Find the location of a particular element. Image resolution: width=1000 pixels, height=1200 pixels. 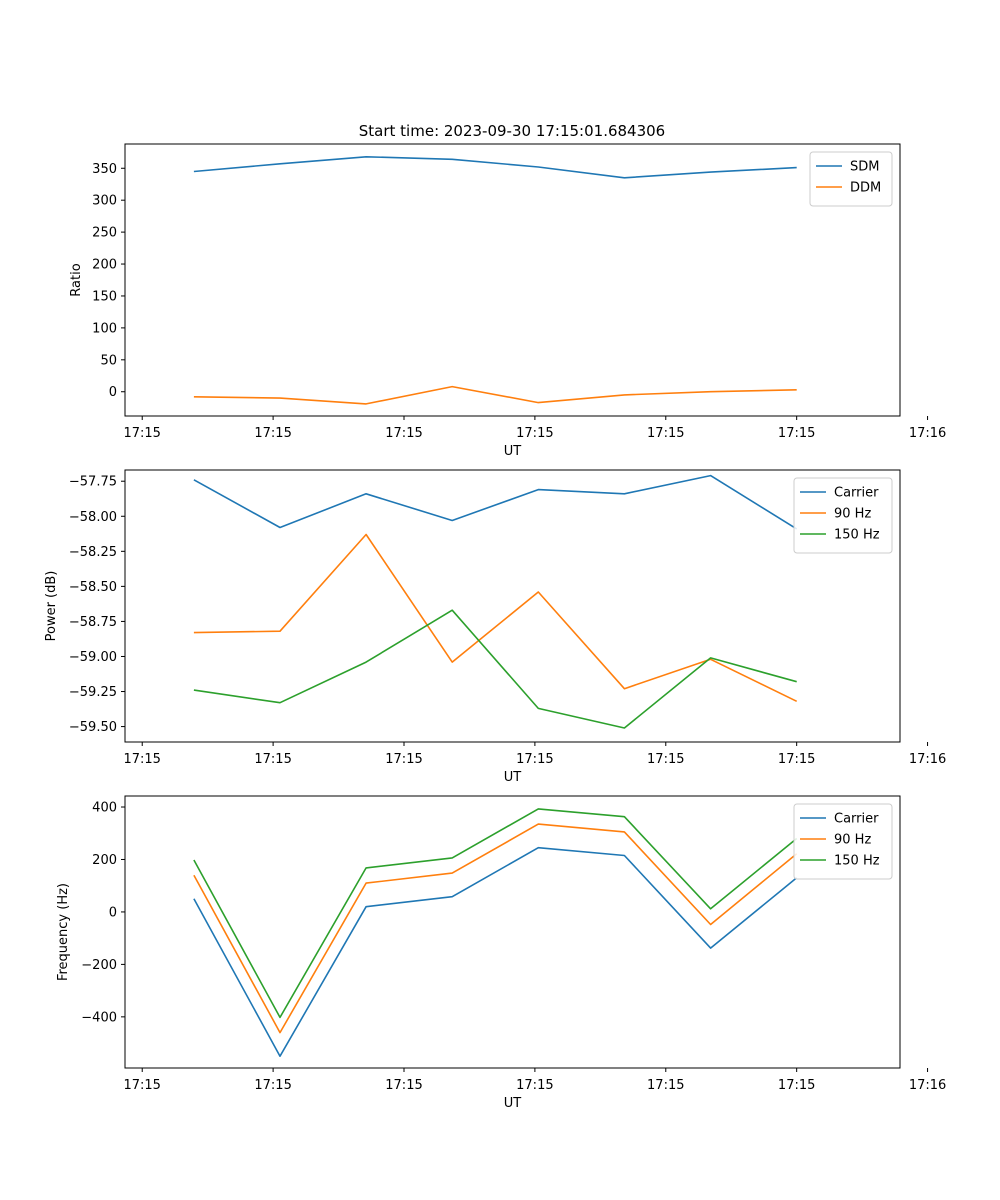

ratio-y-tick-label: 350 is located at coordinates (104, 169).